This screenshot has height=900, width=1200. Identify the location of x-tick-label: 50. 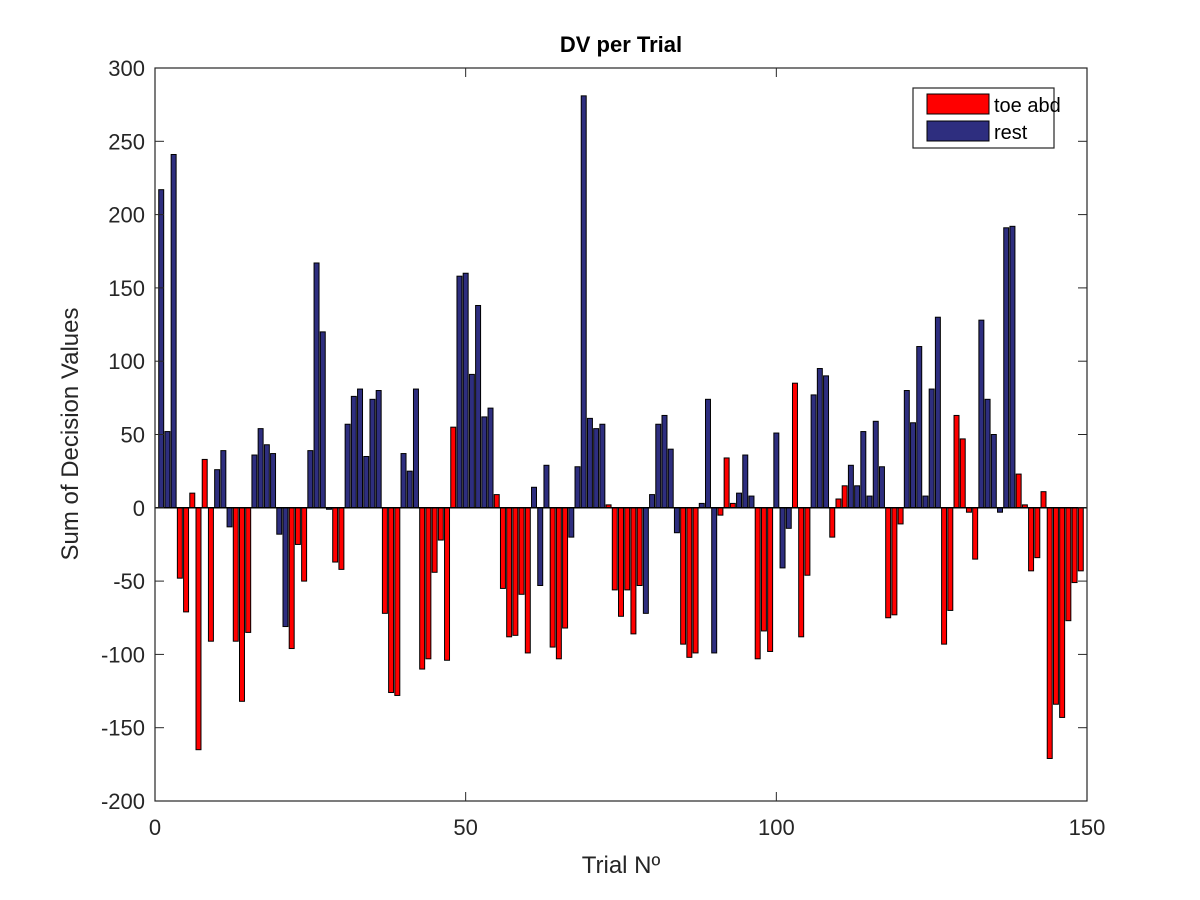
(465, 827).